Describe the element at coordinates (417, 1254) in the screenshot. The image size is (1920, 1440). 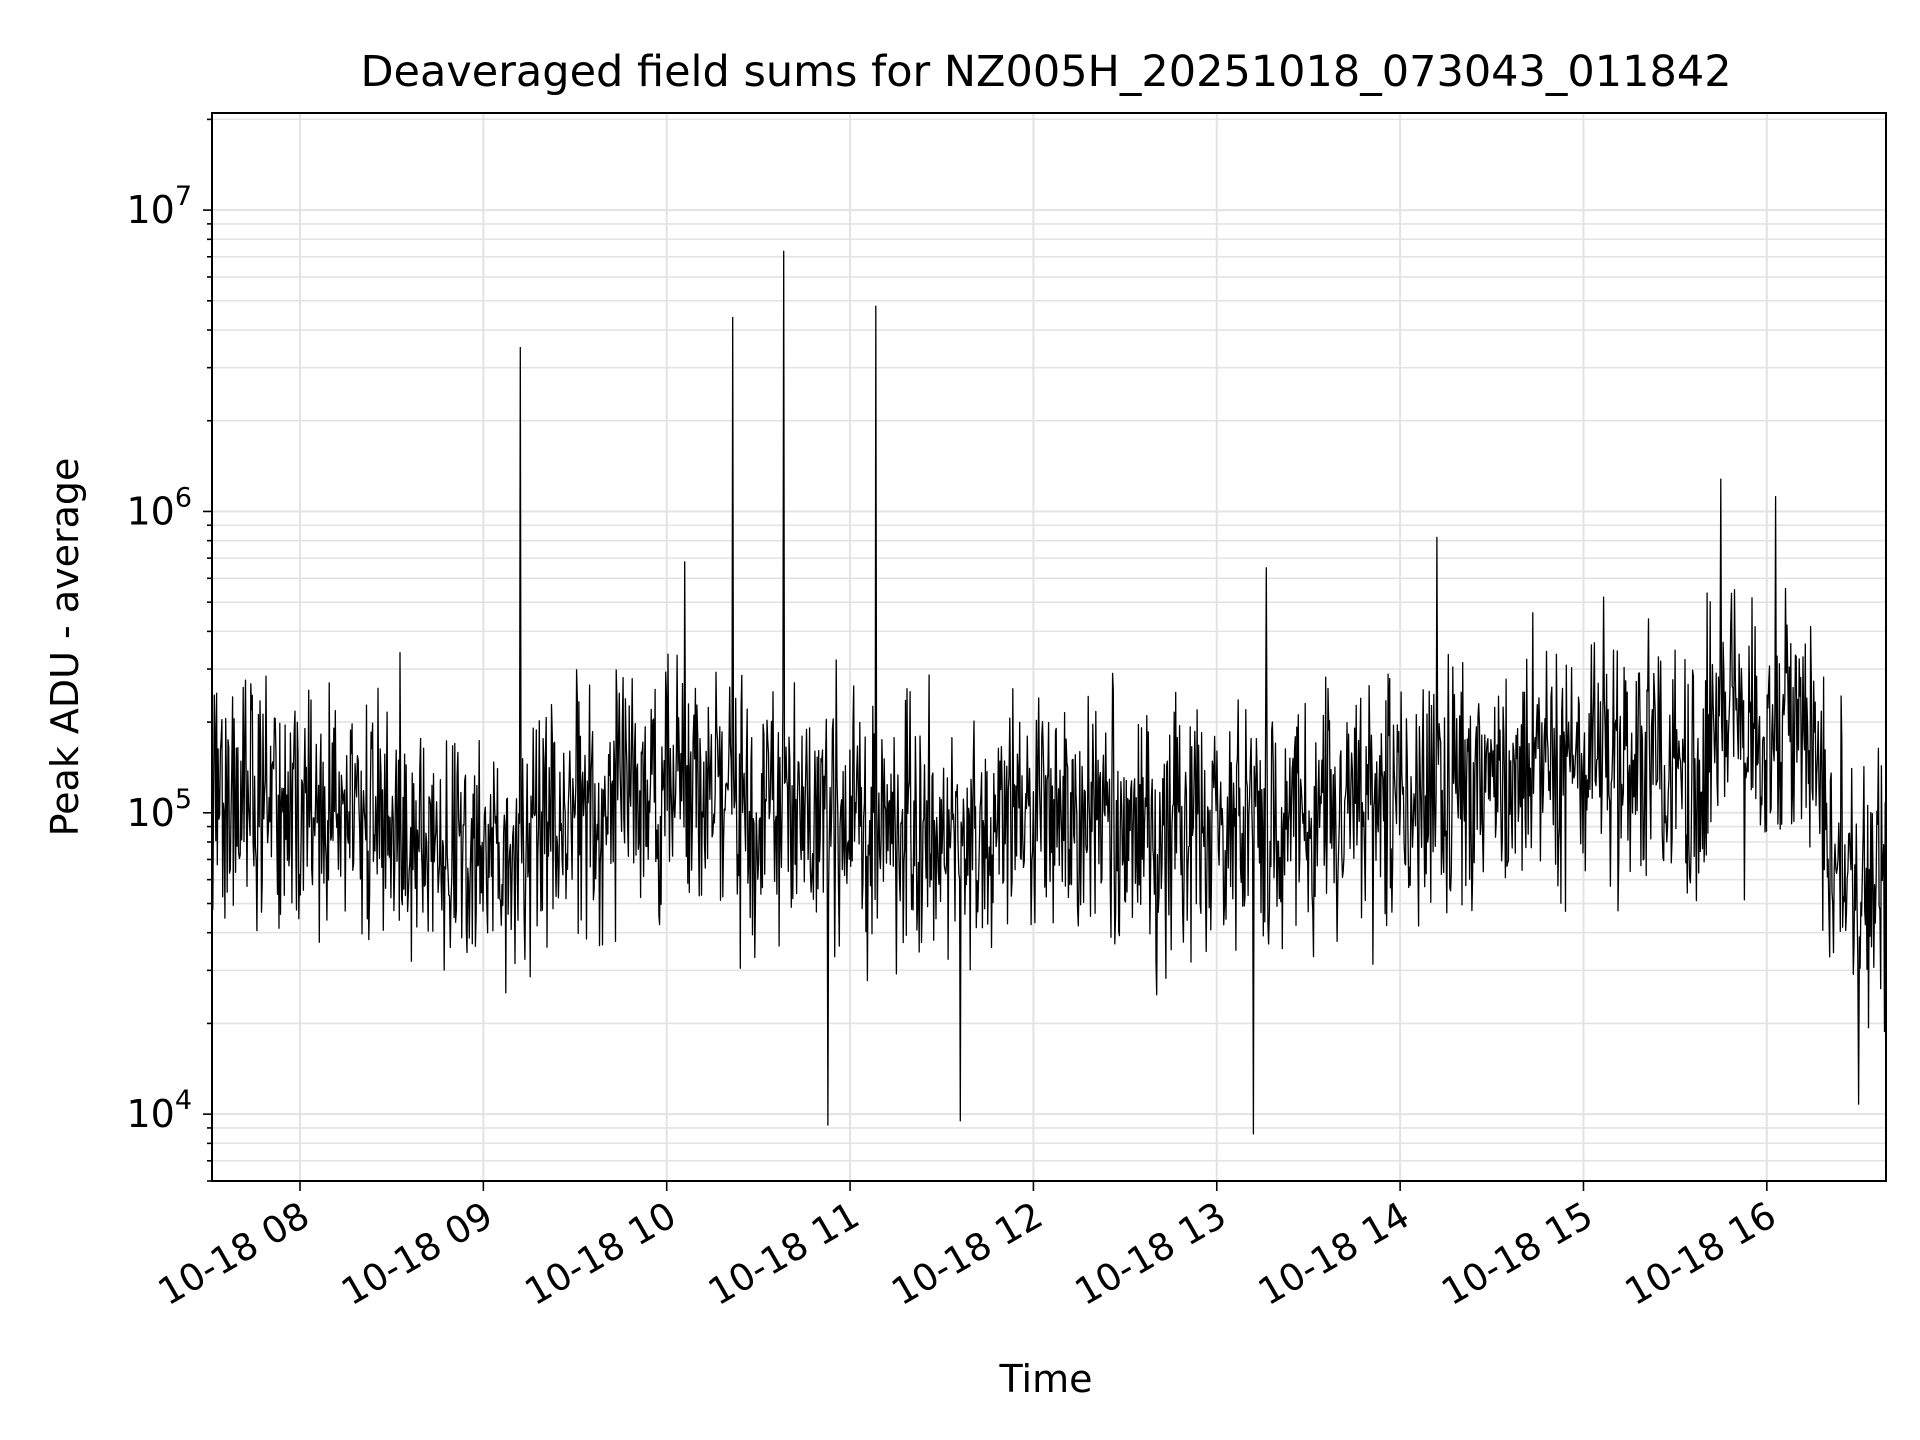
I see `x-tick-label: 10-18 09` at that location.